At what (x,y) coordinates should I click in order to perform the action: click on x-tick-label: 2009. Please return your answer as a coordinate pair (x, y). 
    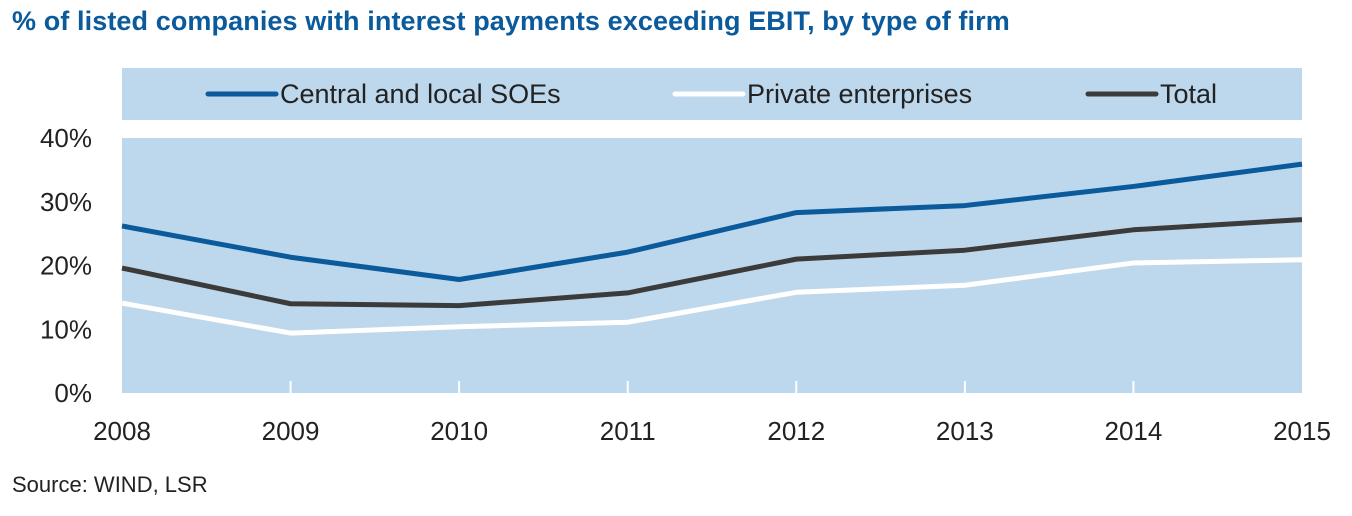
    Looking at the image, I should click on (291, 431).